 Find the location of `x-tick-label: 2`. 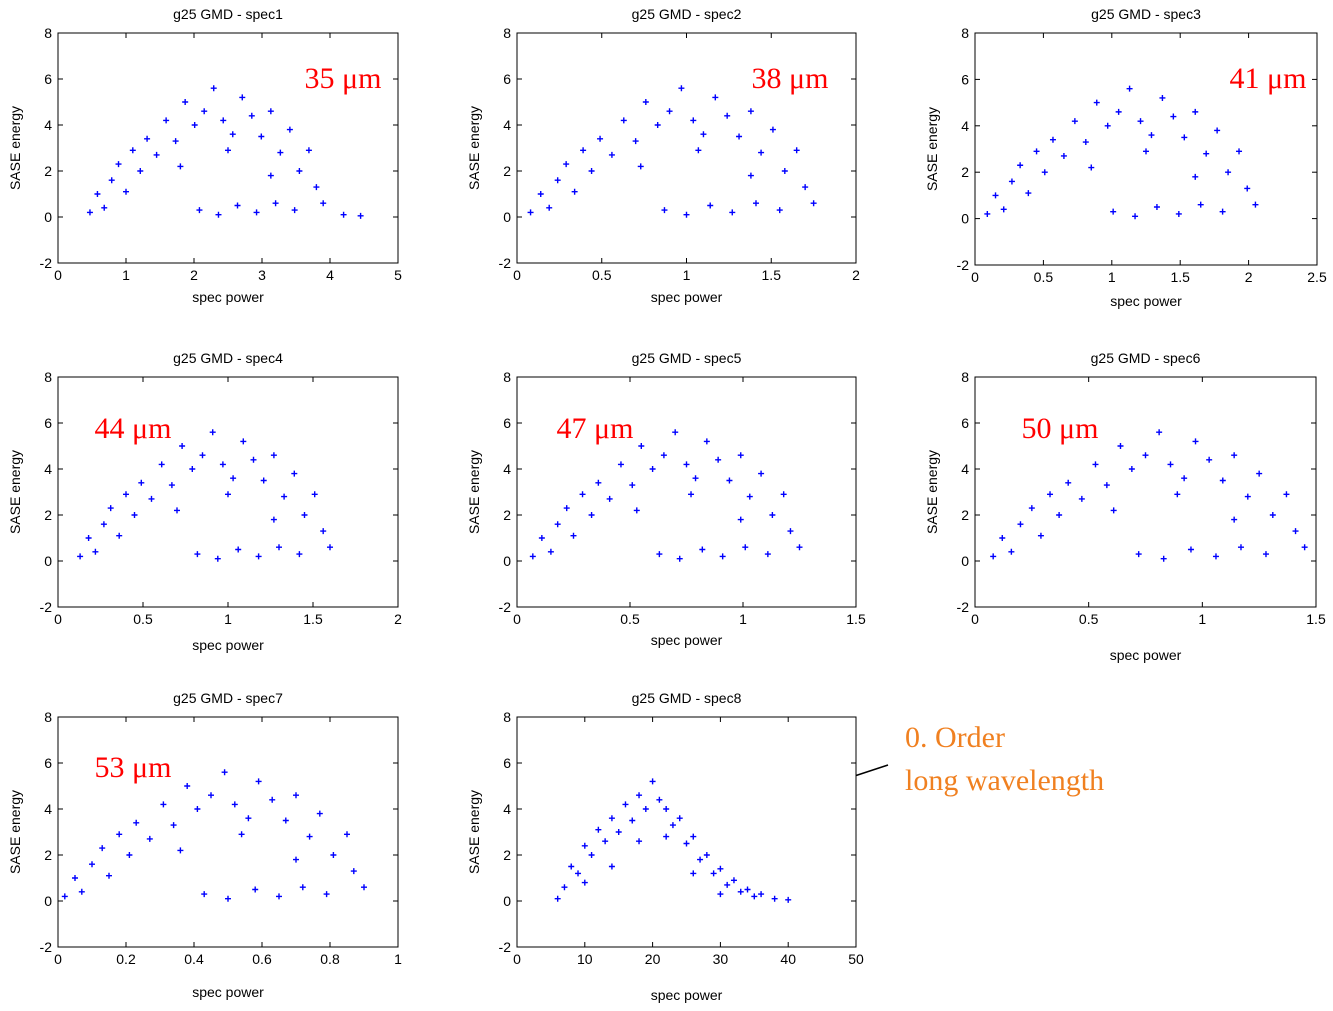

x-tick-label: 2 is located at coordinates (856, 275).